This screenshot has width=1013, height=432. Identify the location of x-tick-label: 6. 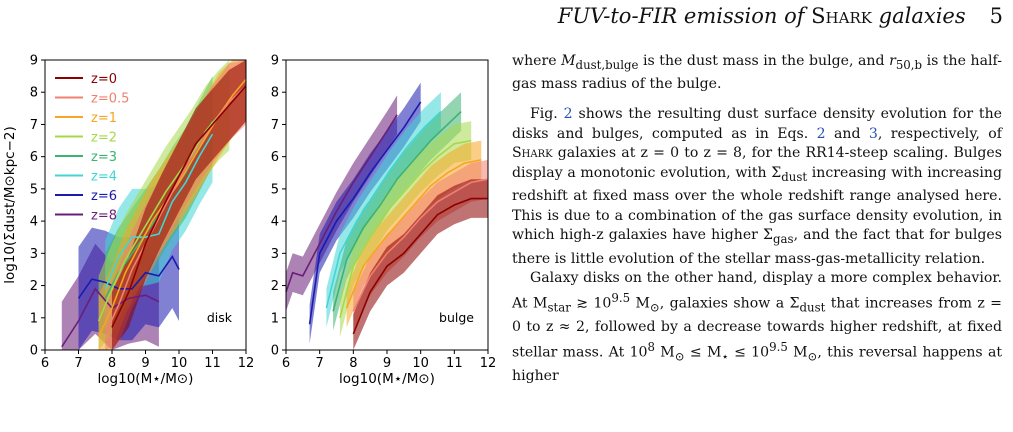
(45, 363).